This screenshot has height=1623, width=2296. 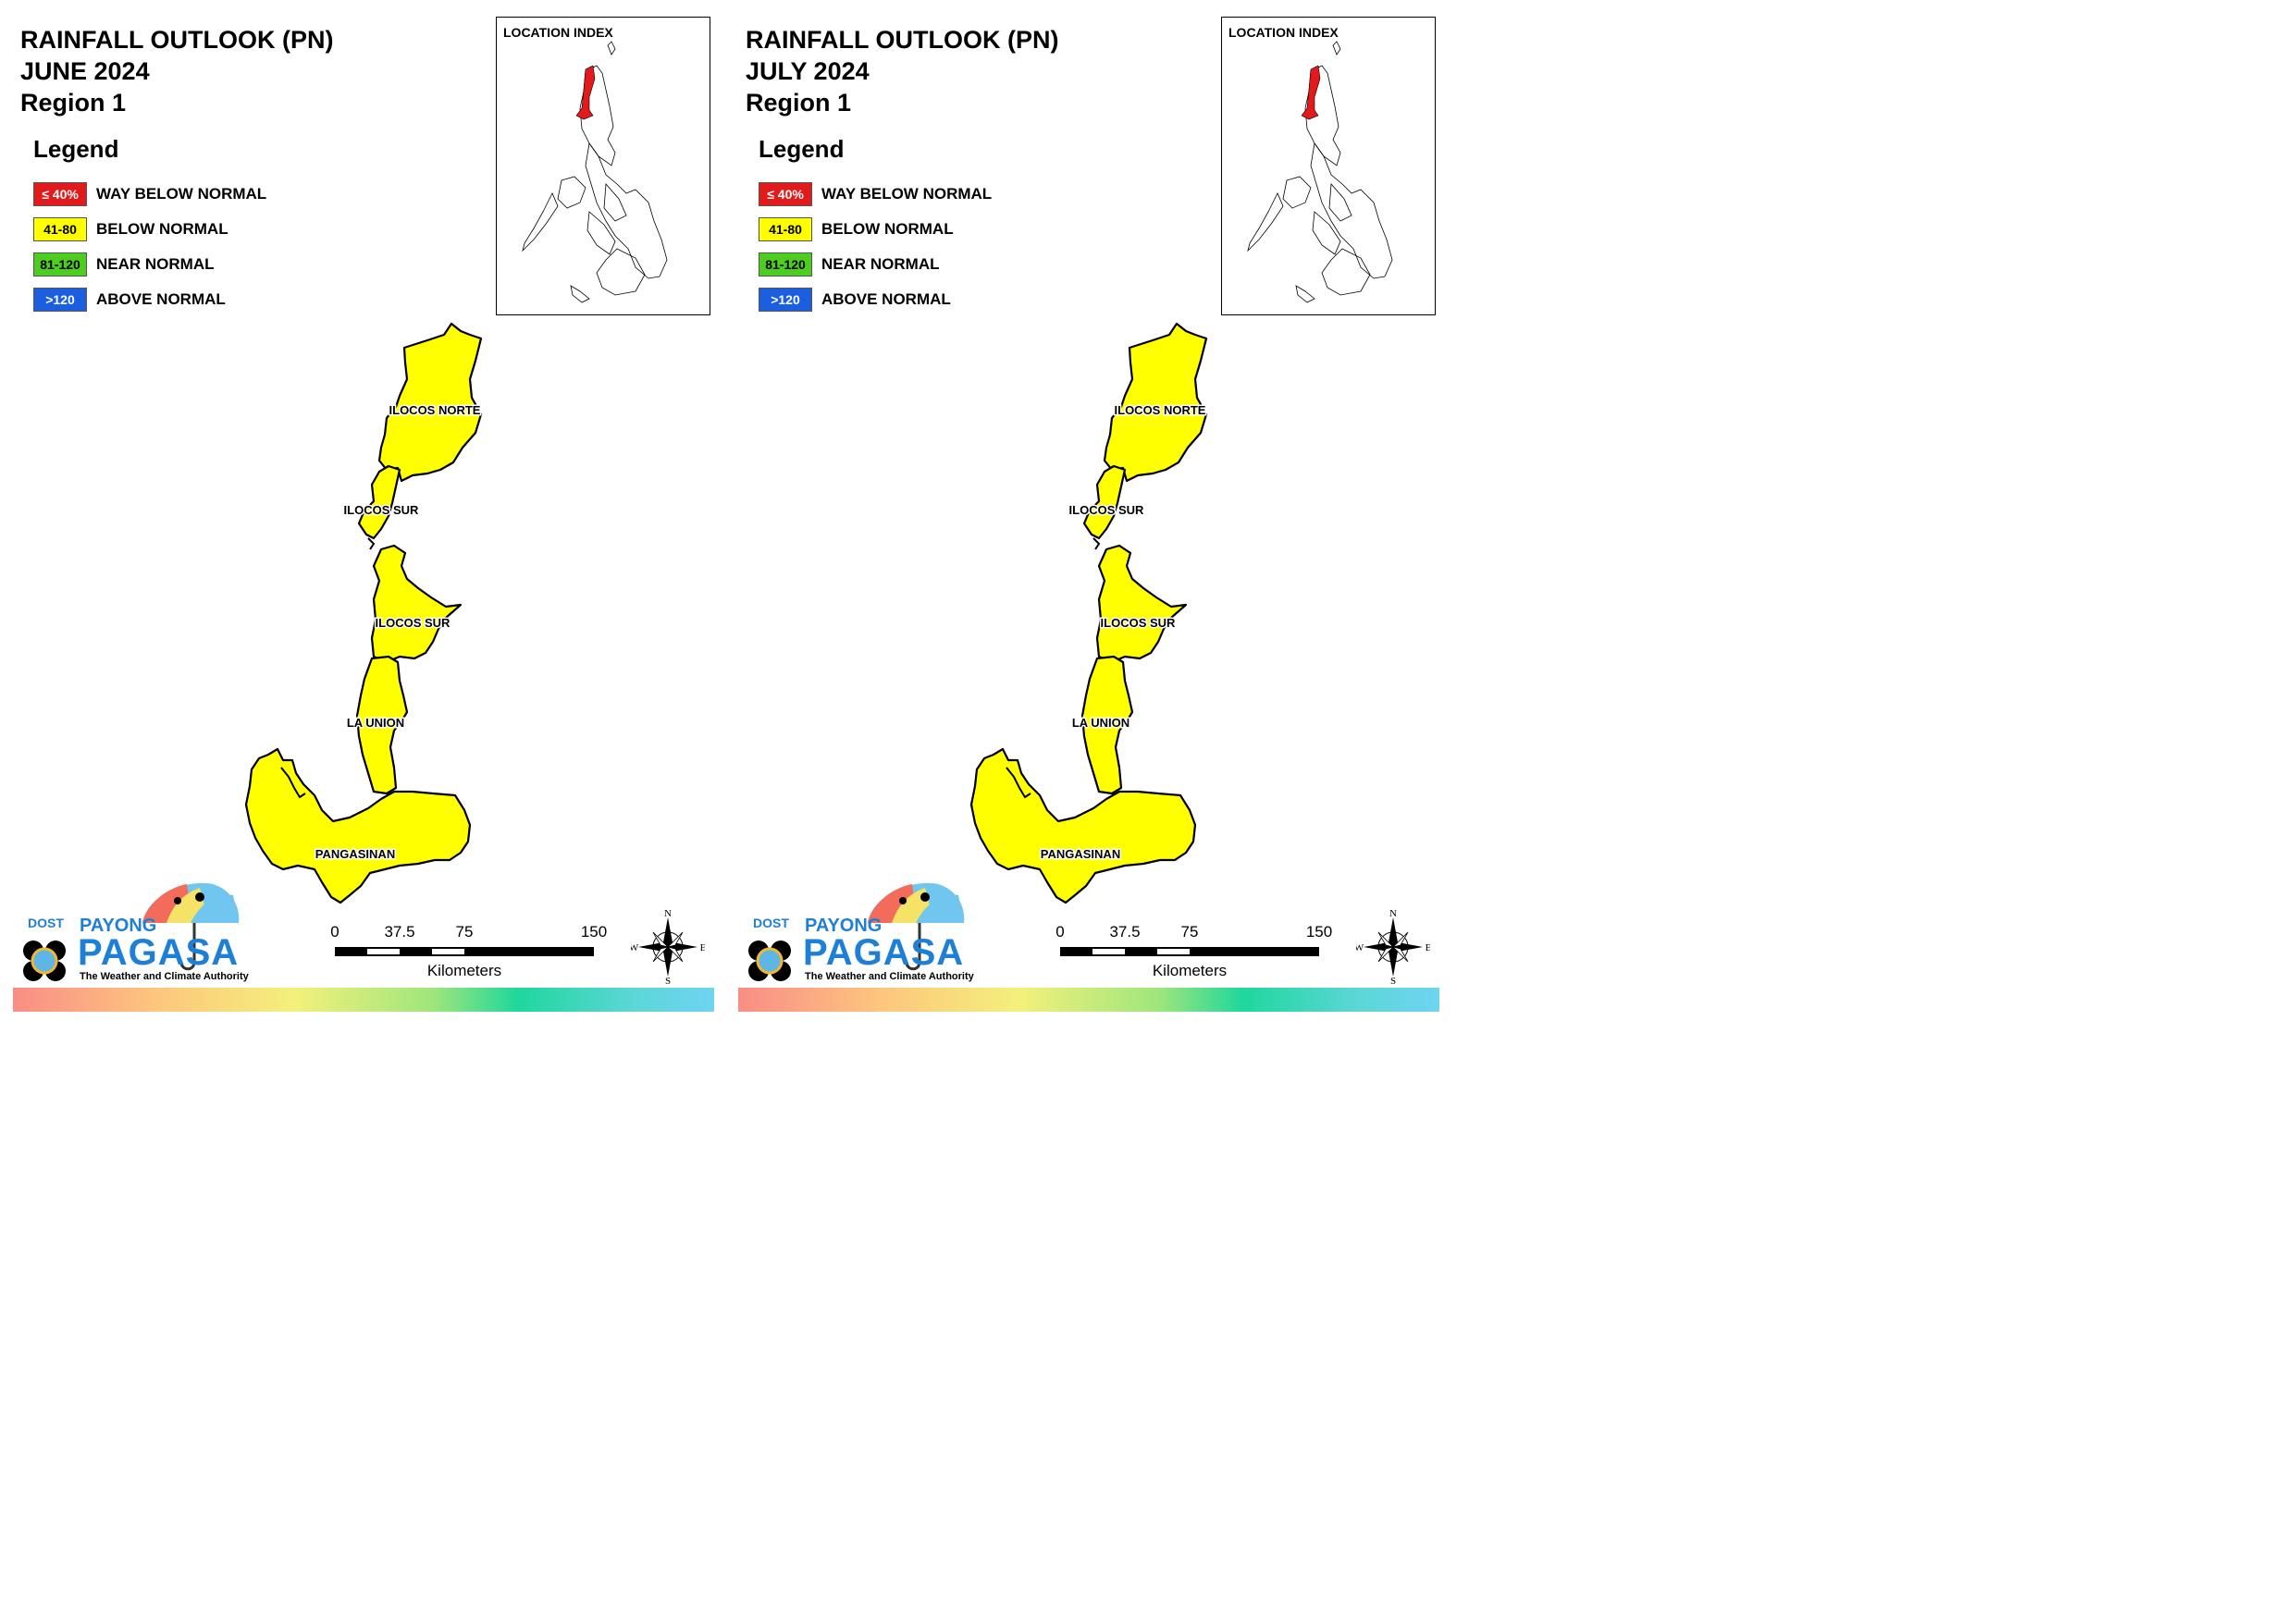 I want to click on compass-e: E, so click(x=1428, y=947).